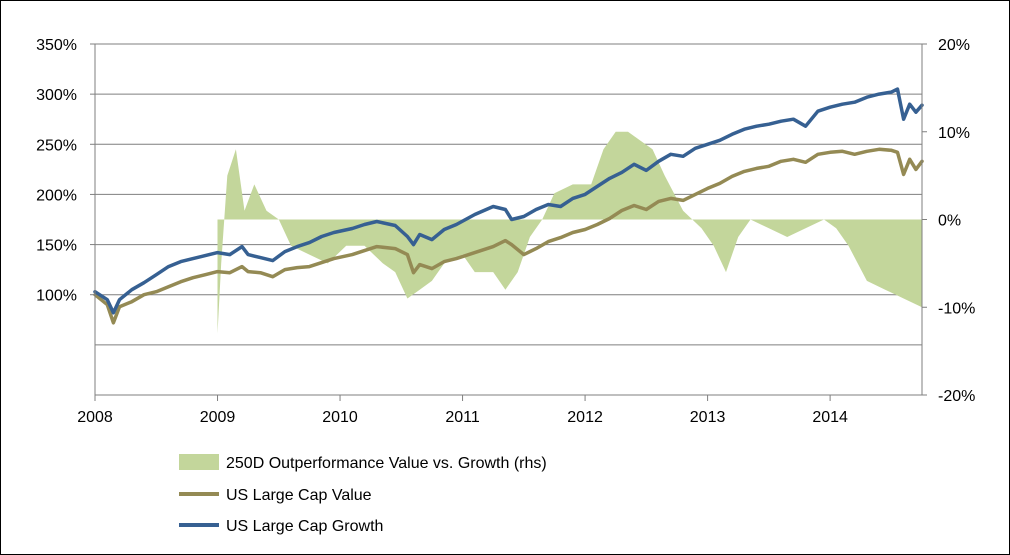 The width and height of the screenshot is (1010, 555). What do you see at coordinates (830, 417) in the screenshot?
I see `x-tick-label: 2014` at bounding box center [830, 417].